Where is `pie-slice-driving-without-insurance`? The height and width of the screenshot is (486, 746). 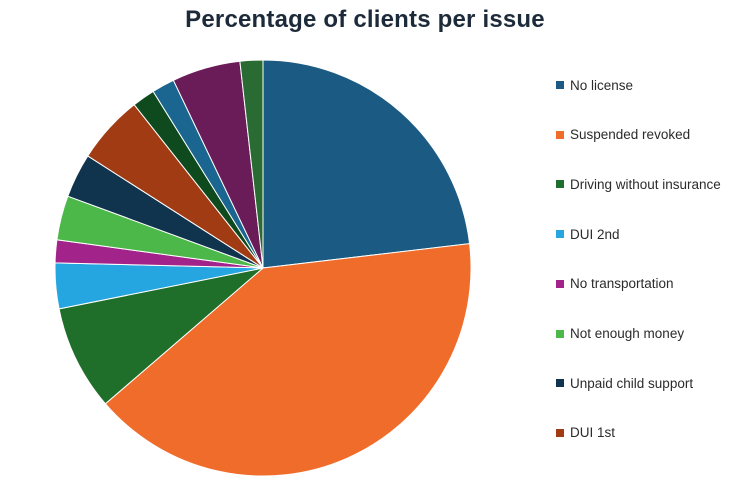 pie-slice-driving-without-insurance is located at coordinates (161, 336).